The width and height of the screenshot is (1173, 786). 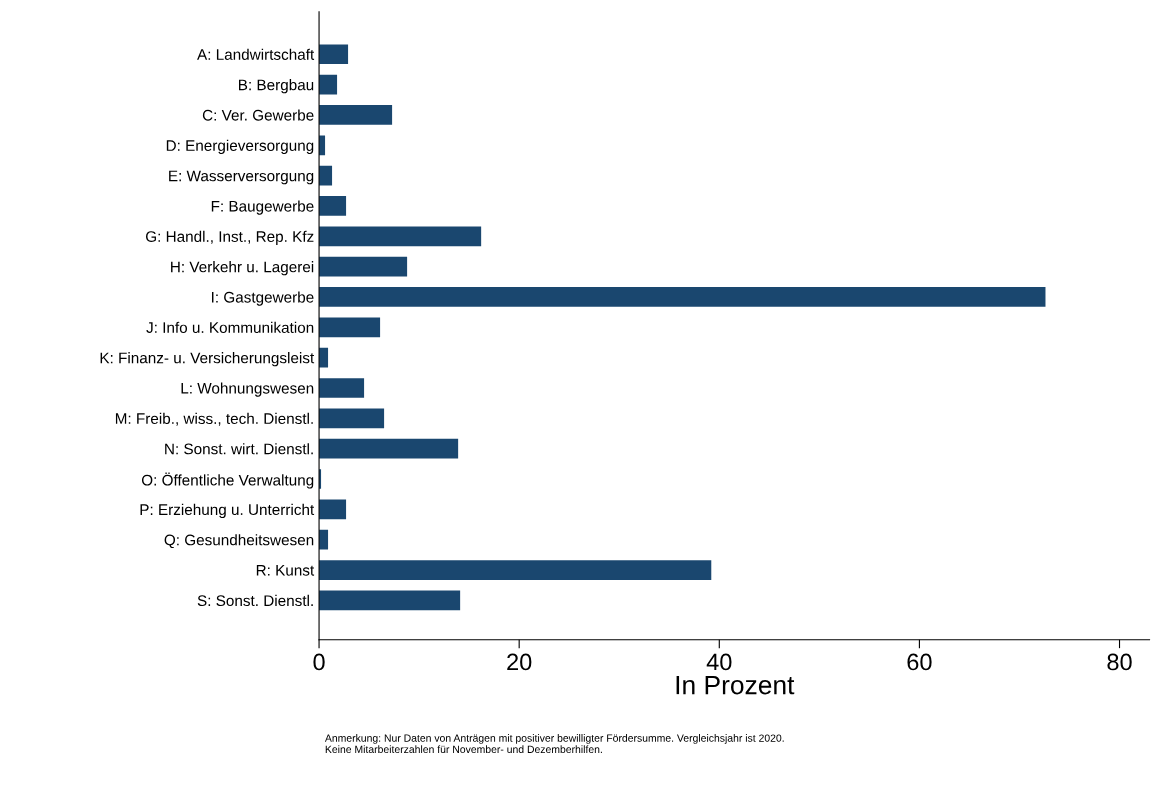 What do you see at coordinates (230, 327) in the screenshot?
I see `y-tick-label: J: Info u. Kommunikation` at bounding box center [230, 327].